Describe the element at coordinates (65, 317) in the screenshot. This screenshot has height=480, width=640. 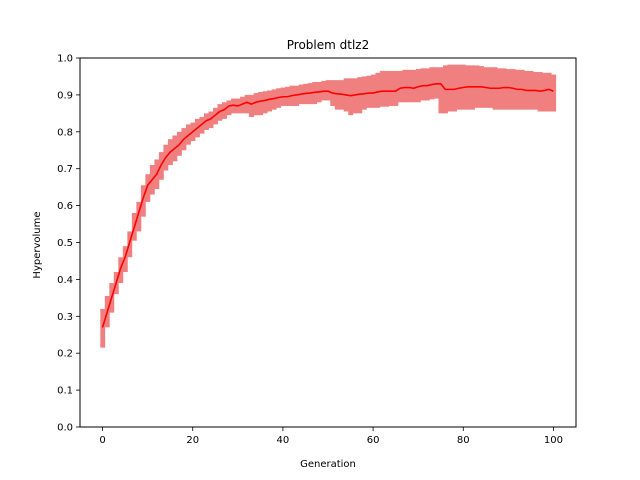
I see `y-tick-label: 0.3` at that location.